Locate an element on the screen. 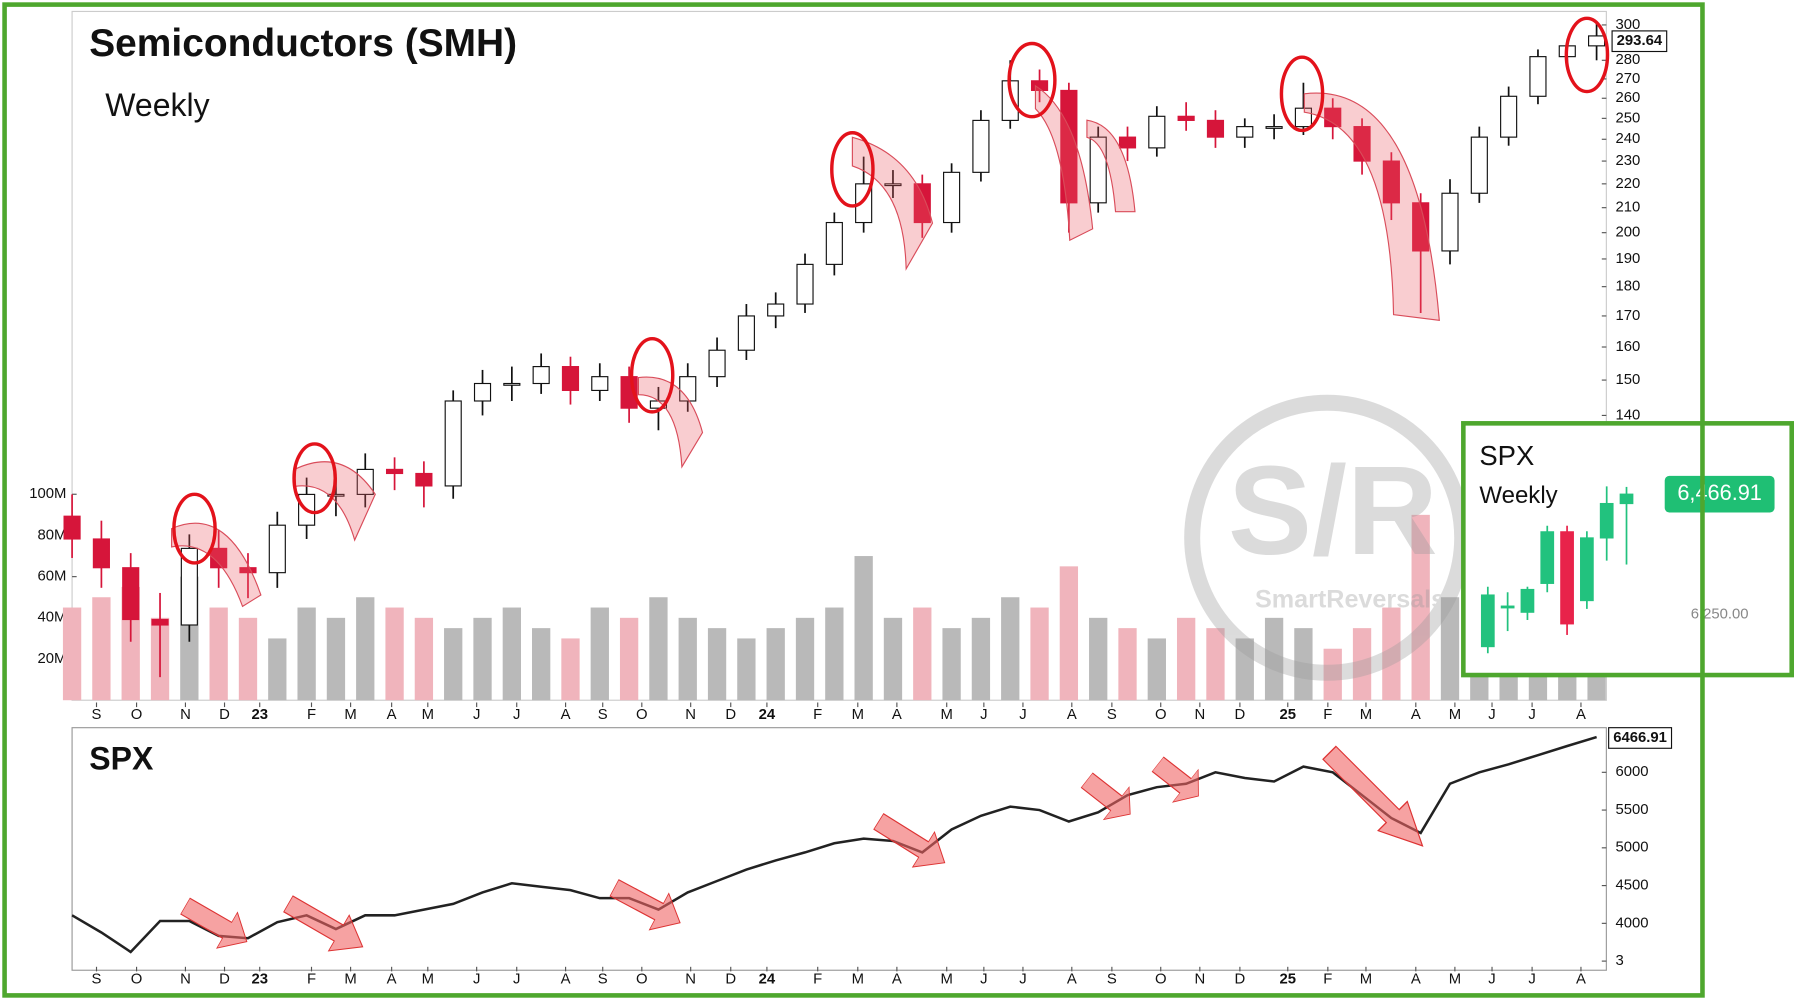 The image size is (1794, 1000). y-tick-label: 40M is located at coordinates (51, 618).